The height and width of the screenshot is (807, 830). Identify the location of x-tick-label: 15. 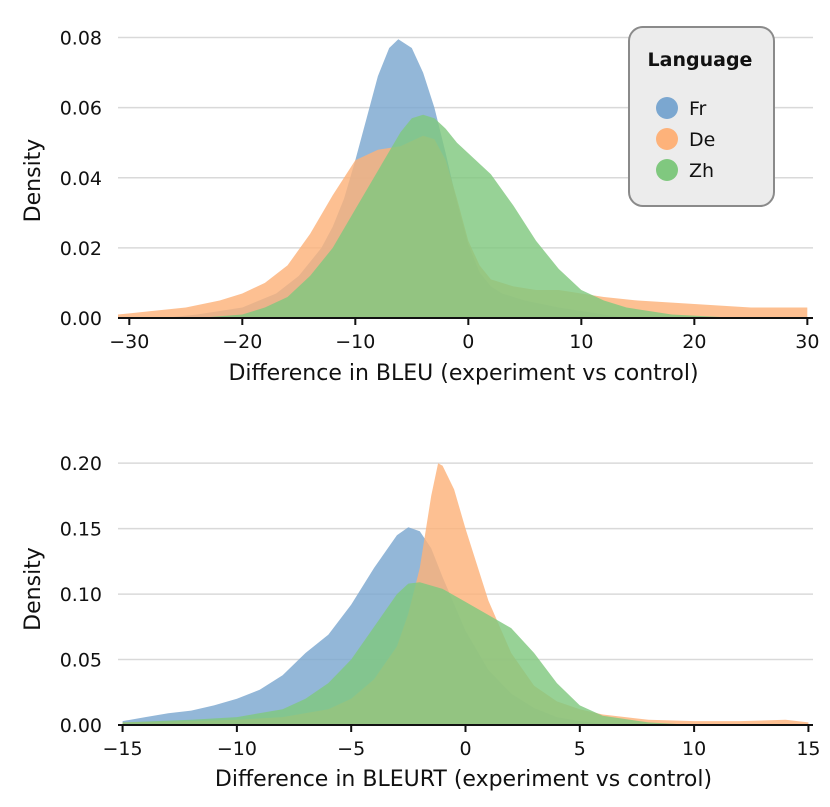
(808, 749).